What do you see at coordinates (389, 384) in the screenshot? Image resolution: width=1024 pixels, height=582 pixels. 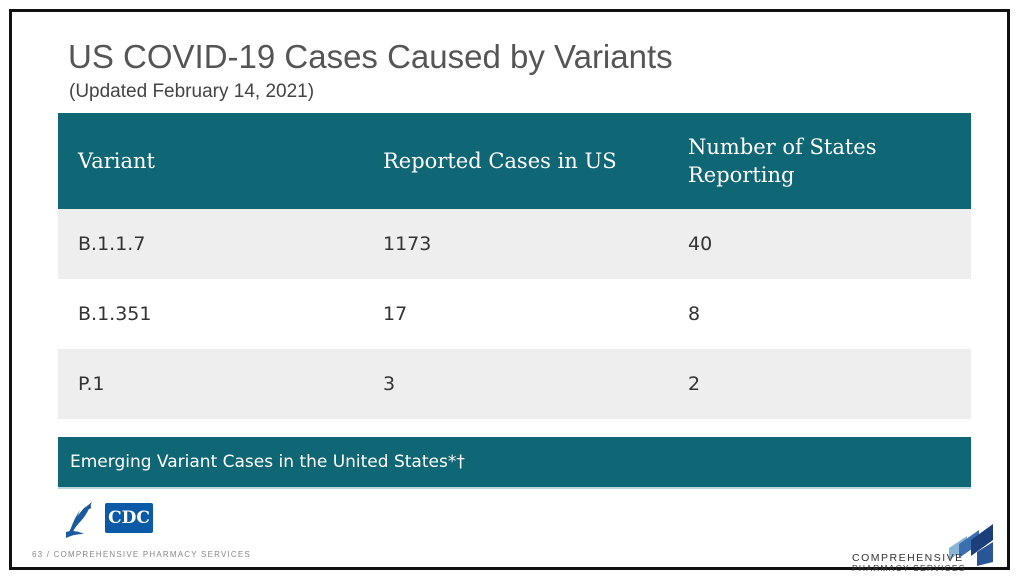 I see `cases-cell: 3` at bounding box center [389, 384].